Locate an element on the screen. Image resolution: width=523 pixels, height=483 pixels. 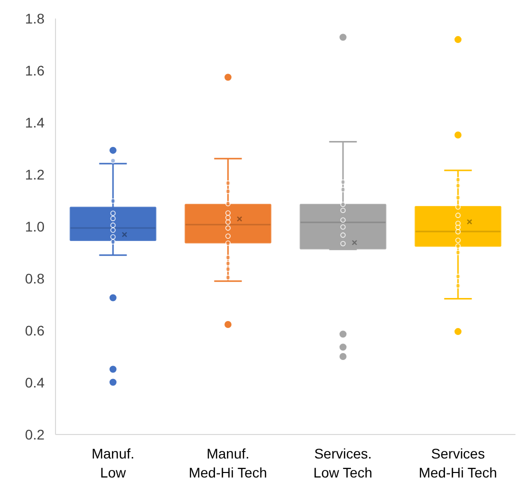
x-tick-label: Manuf. Low is located at coordinates (113, 463).